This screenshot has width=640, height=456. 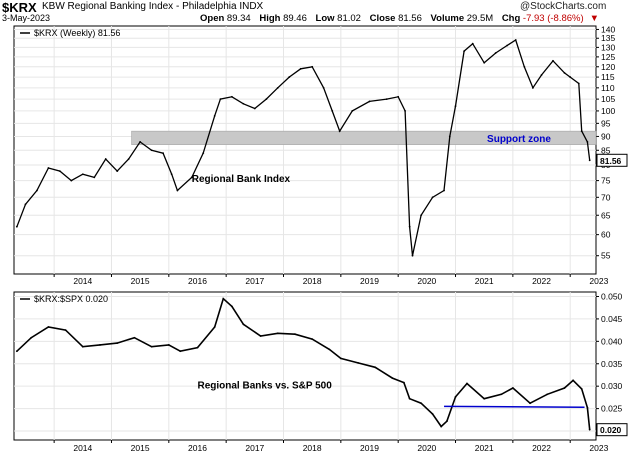 I want to click on y-tick-label: 0.030, so click(x=612, y=386).